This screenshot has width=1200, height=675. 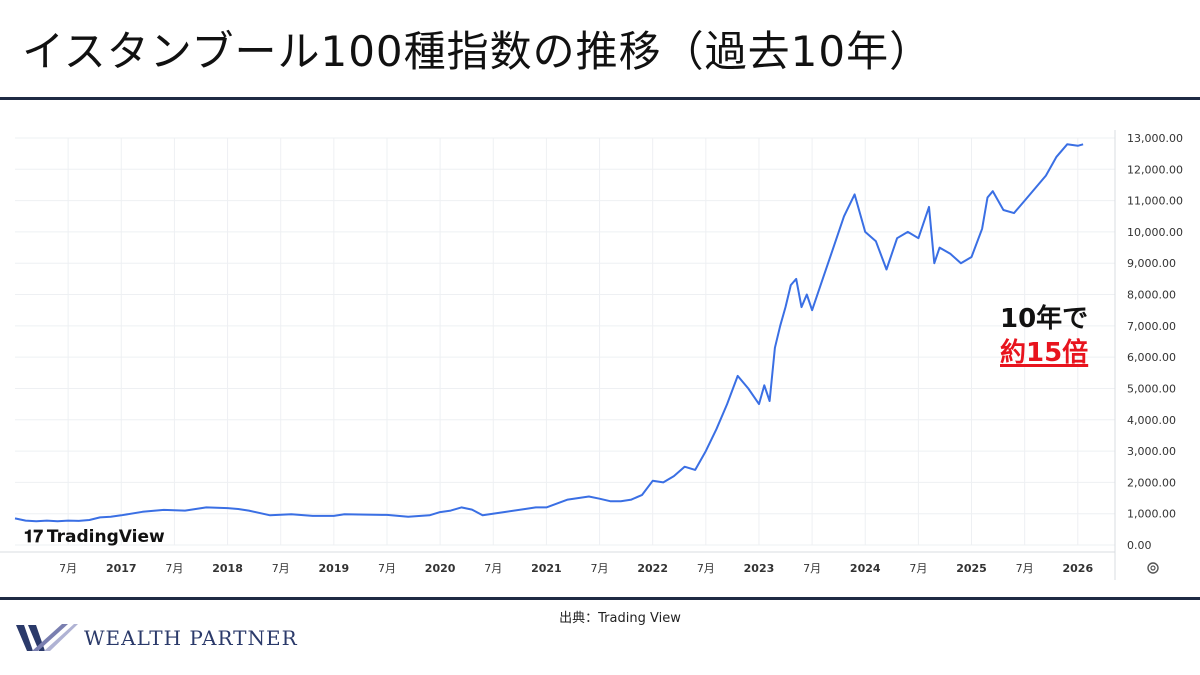 I want to click on y-tick-label: 1,000.00, so click(x=1151, y=514).